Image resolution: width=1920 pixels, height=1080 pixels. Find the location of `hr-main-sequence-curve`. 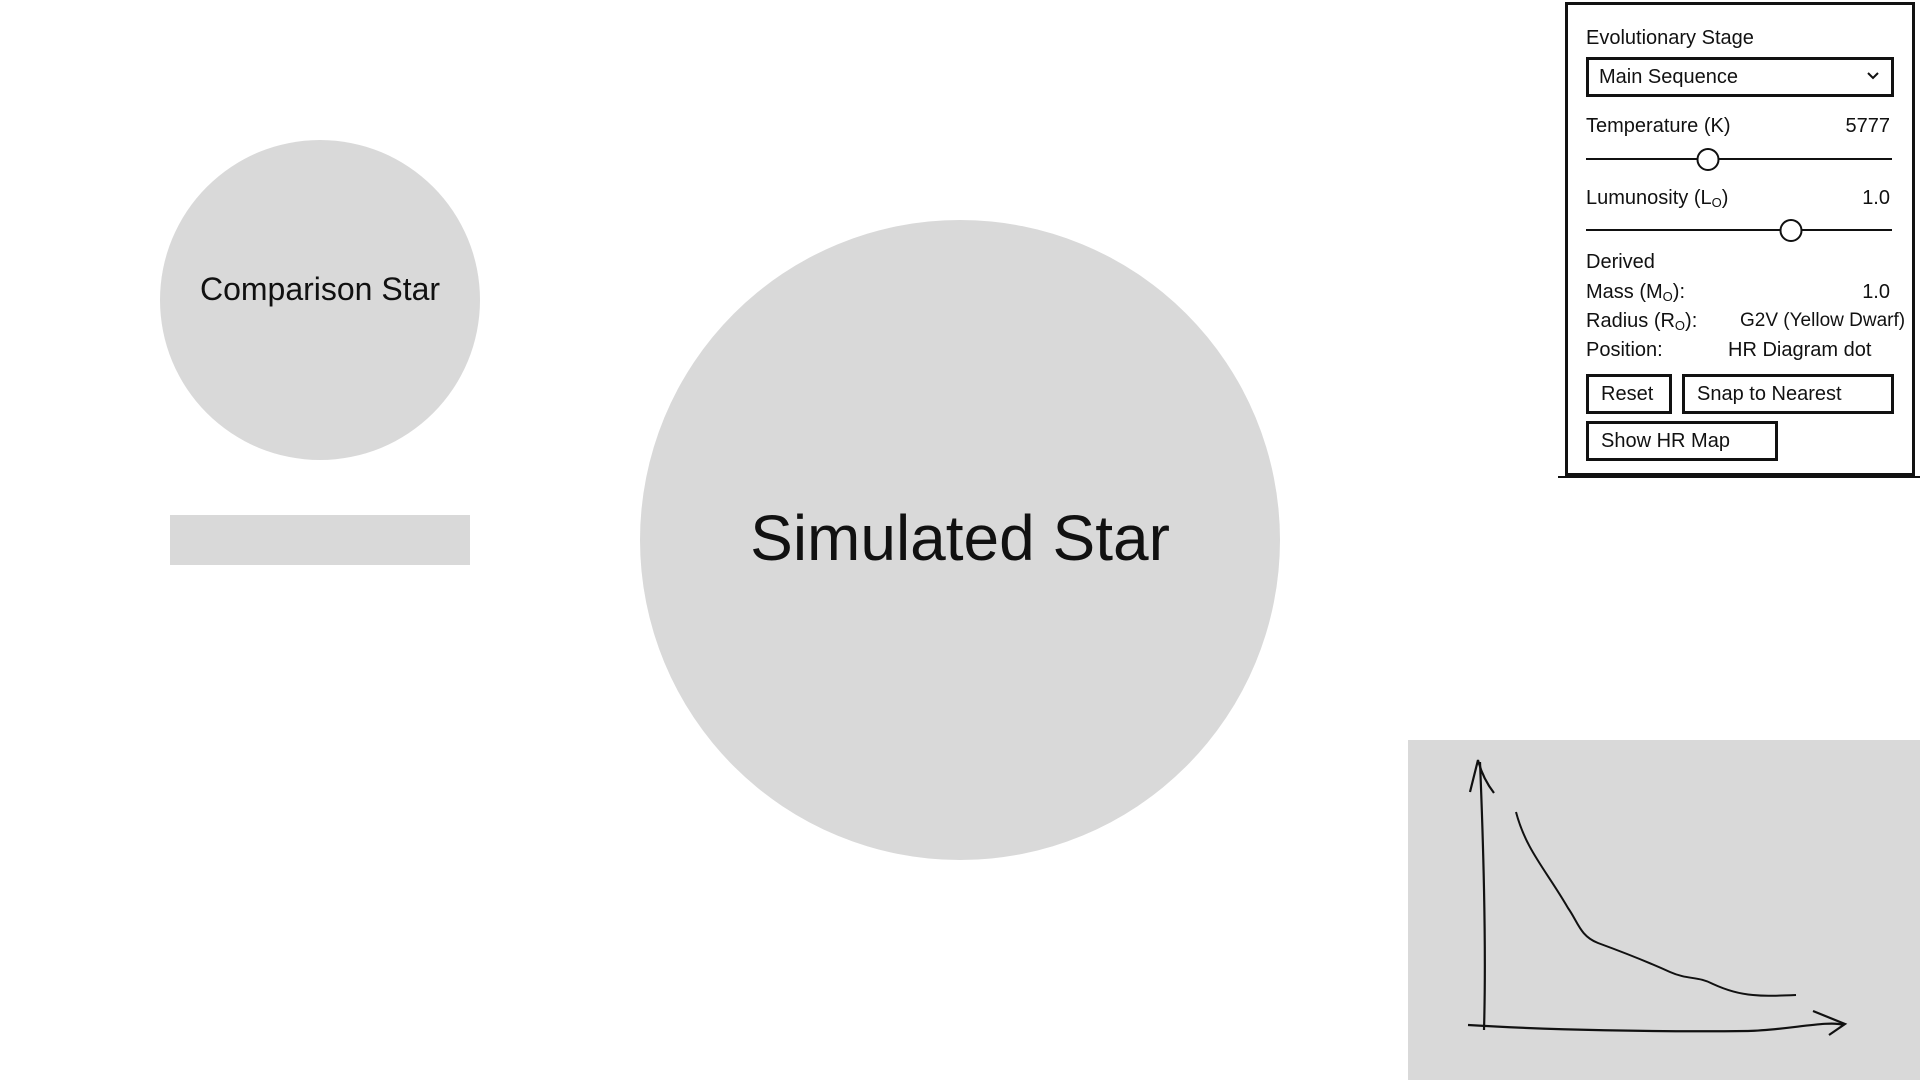

hr-main-sequence-curve is located at coordinates (1656, 904).